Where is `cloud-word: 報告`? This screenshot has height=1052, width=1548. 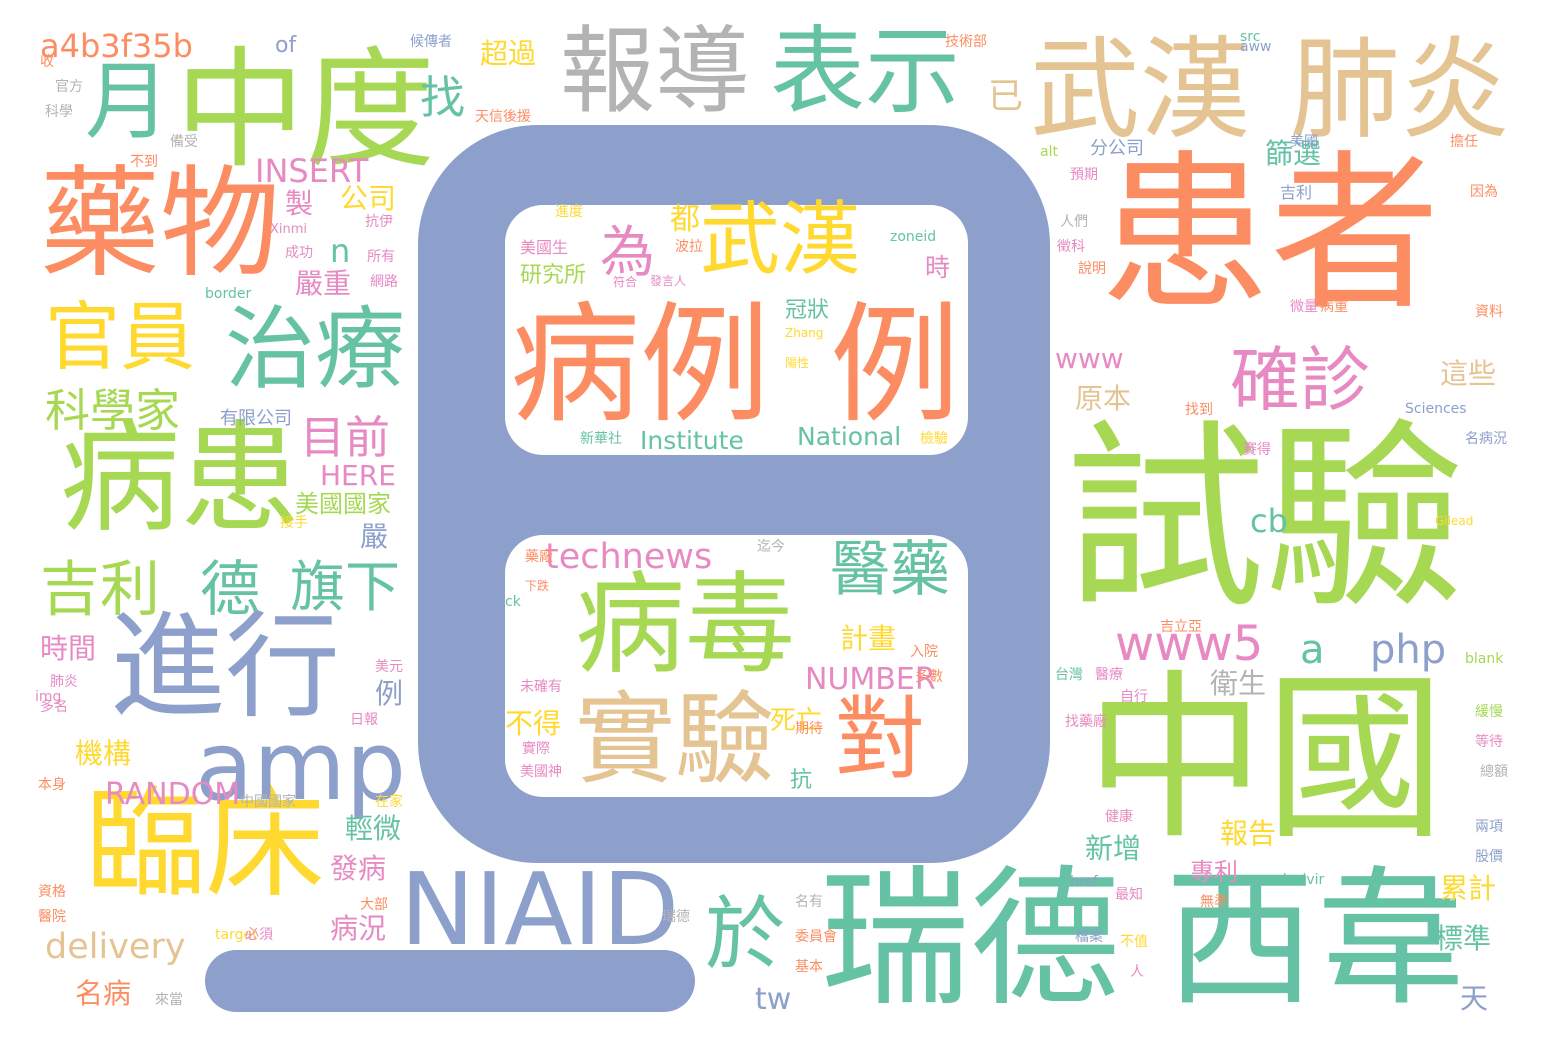
cloud-word: 報告 is located at coordinates (1248, 833).